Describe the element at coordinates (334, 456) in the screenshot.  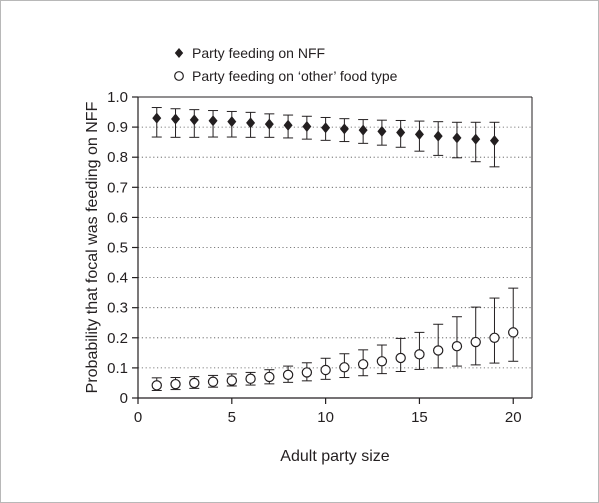
I see `x-axis-title: Adult party size` at that location.